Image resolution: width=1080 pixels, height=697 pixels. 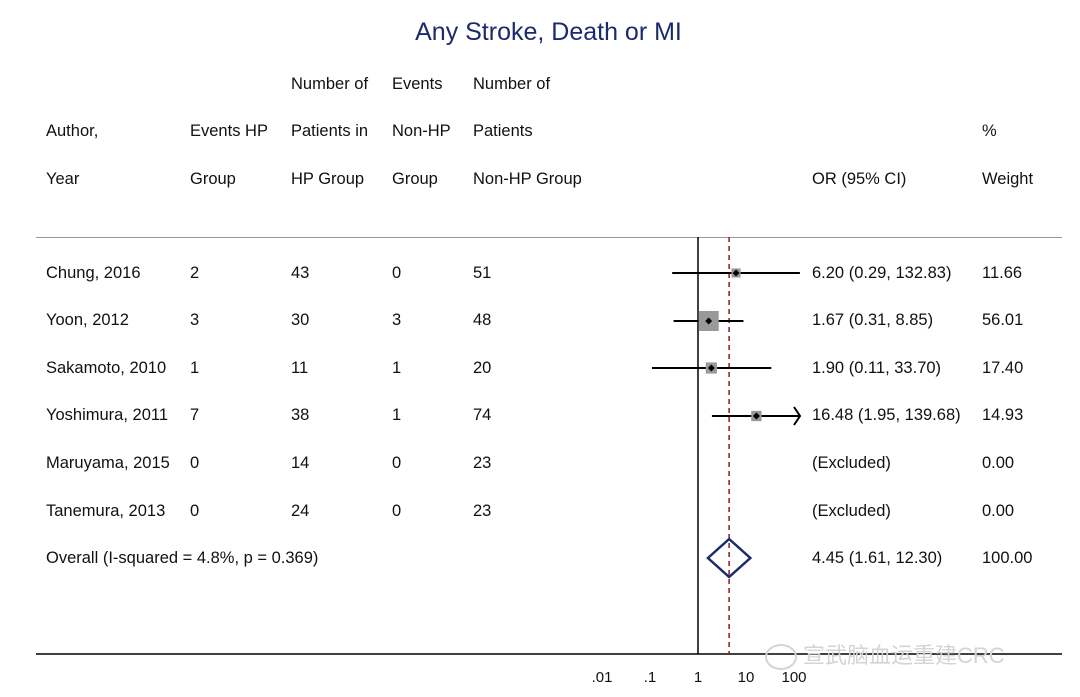 I want to click on study-author: Yoon, 2012, so click(x=87, y=320).